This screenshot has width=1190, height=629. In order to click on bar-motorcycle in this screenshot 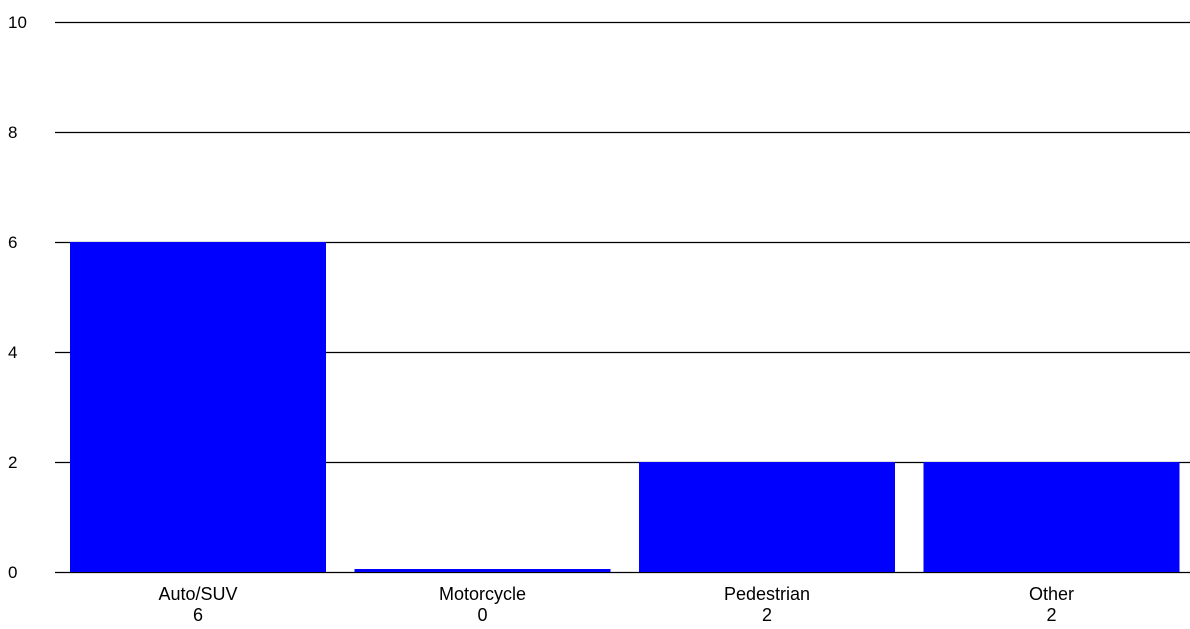, I will do `click(482, 570)`.